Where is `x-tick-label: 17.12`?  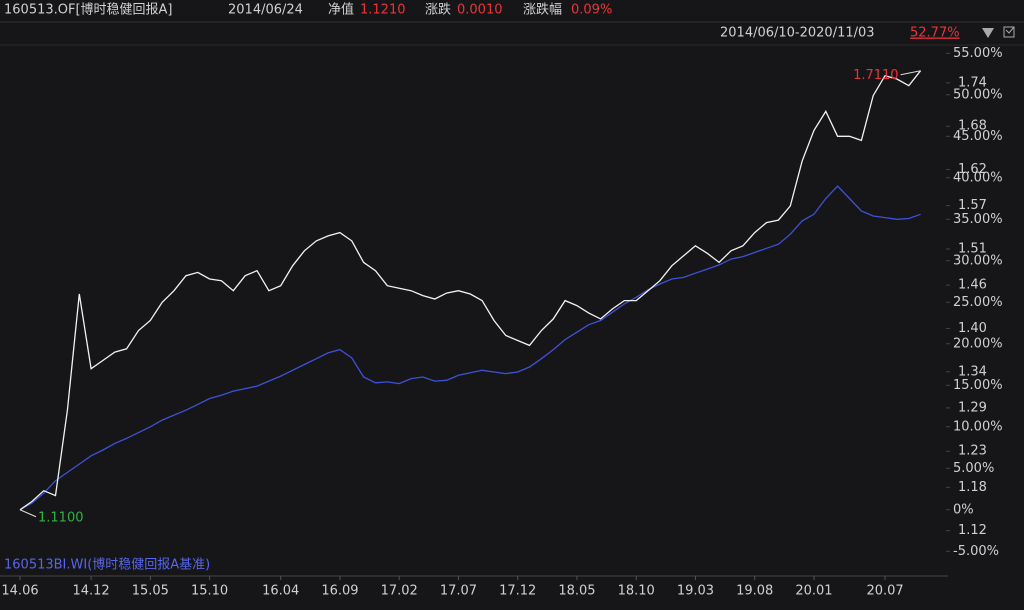 x-tick-label: 17.12 is located at coordinates (517, 591).